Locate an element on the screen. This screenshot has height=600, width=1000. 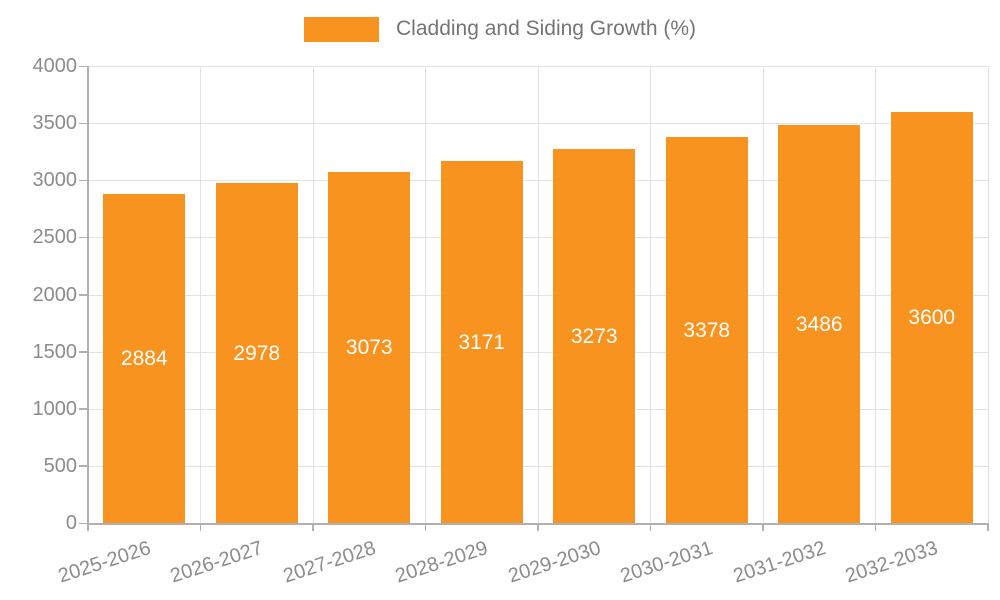
bar: 3486 is located at coordinates (819, 323).